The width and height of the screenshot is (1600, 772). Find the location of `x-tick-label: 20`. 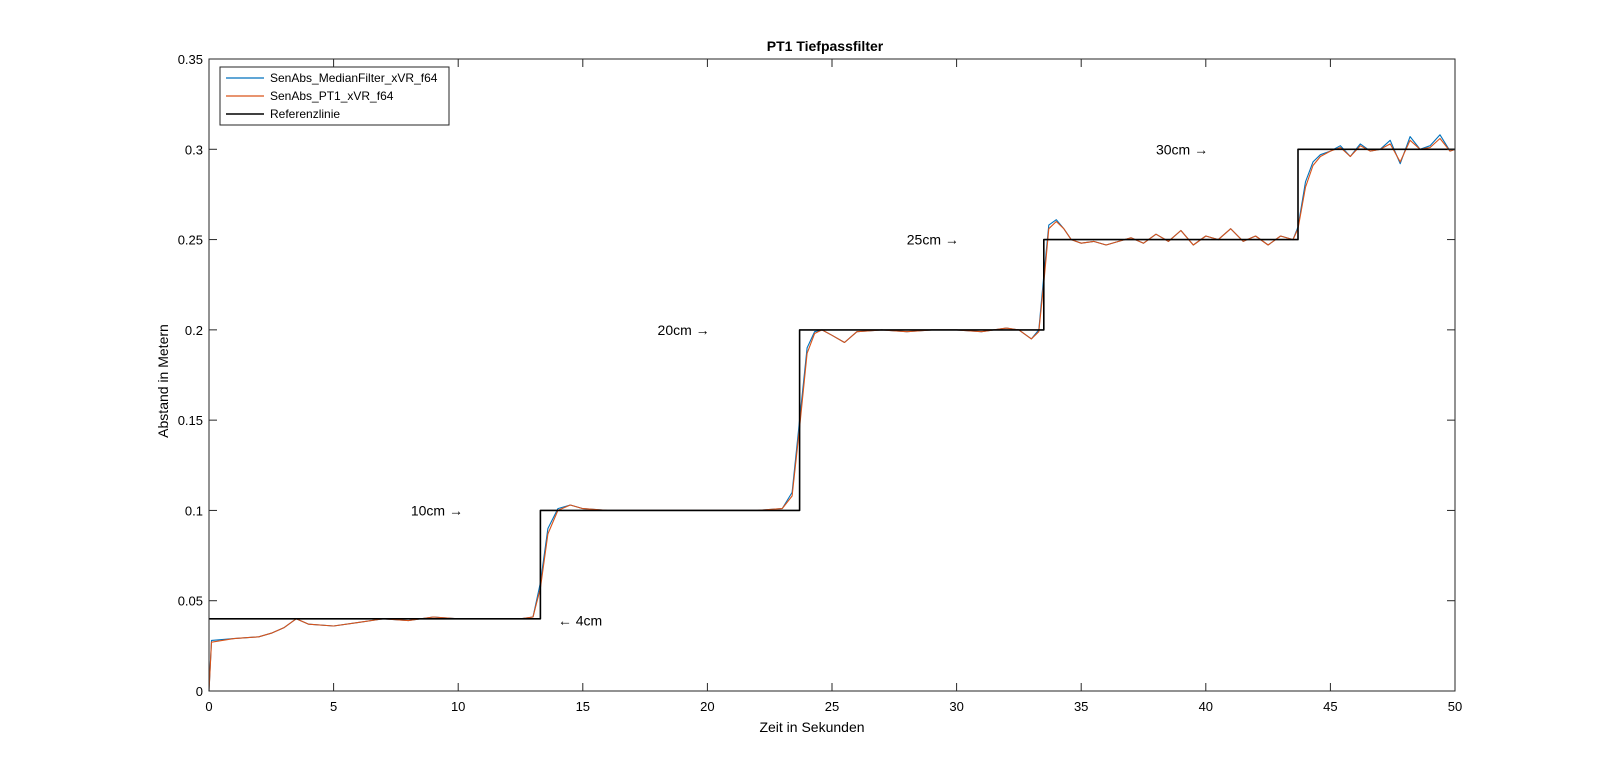

x-tick-label: 20 is located at coordinates (707, 706).